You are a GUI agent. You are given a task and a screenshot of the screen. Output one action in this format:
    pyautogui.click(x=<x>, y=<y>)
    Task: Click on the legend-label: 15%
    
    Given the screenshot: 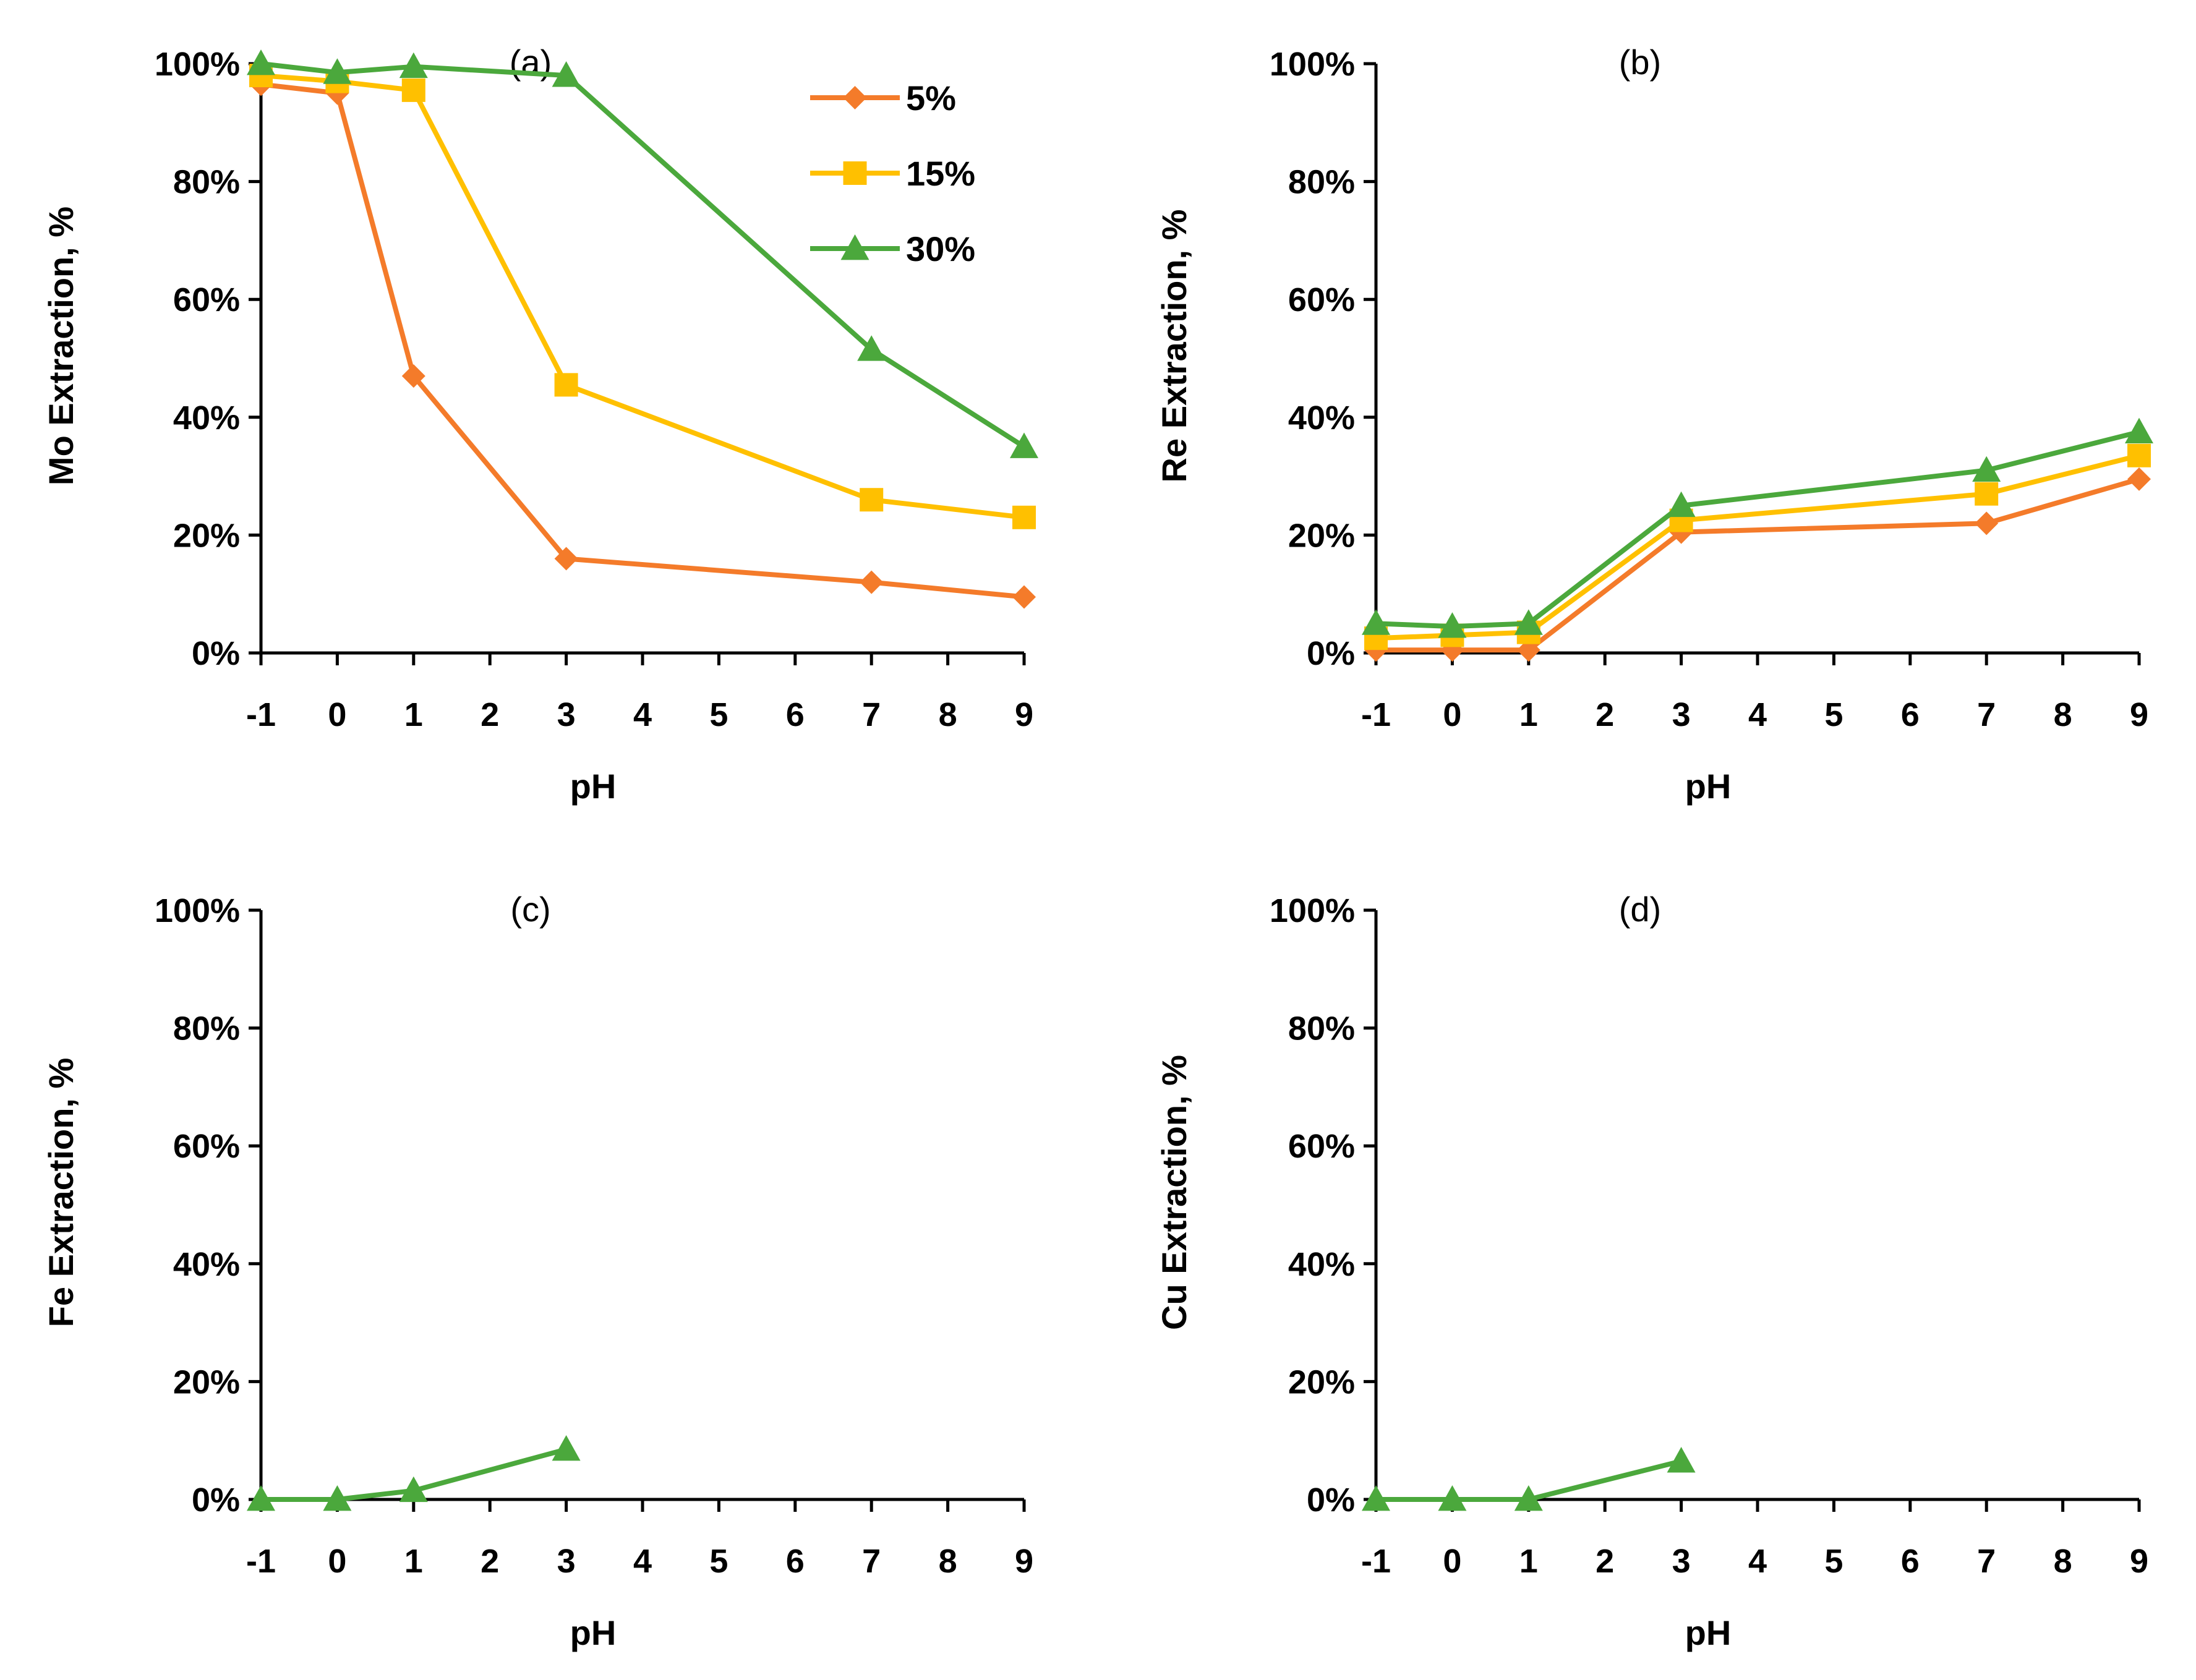 What is the action you would take?
    pyautogui.click(x=940, y=173)
    